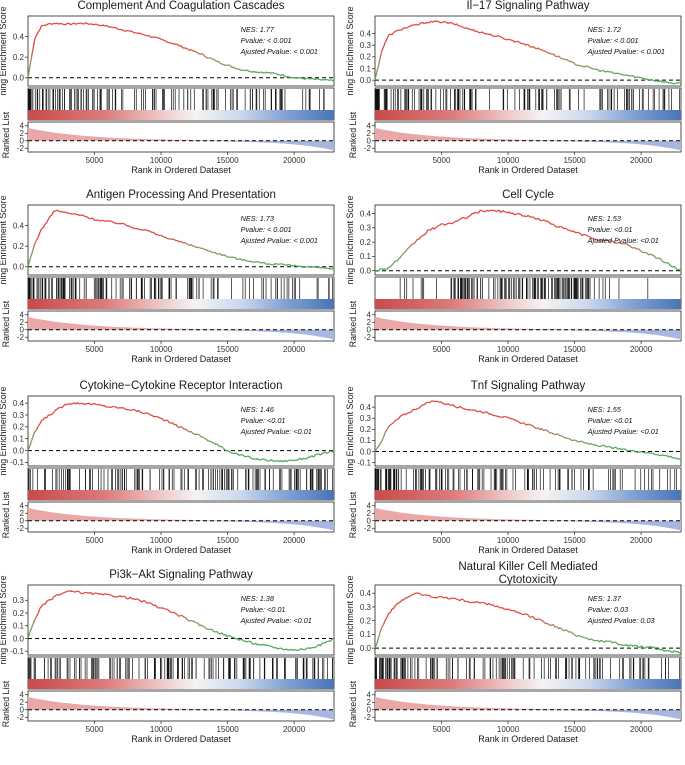  I want to click on x-tick-label: 20000, so click(294, 540).